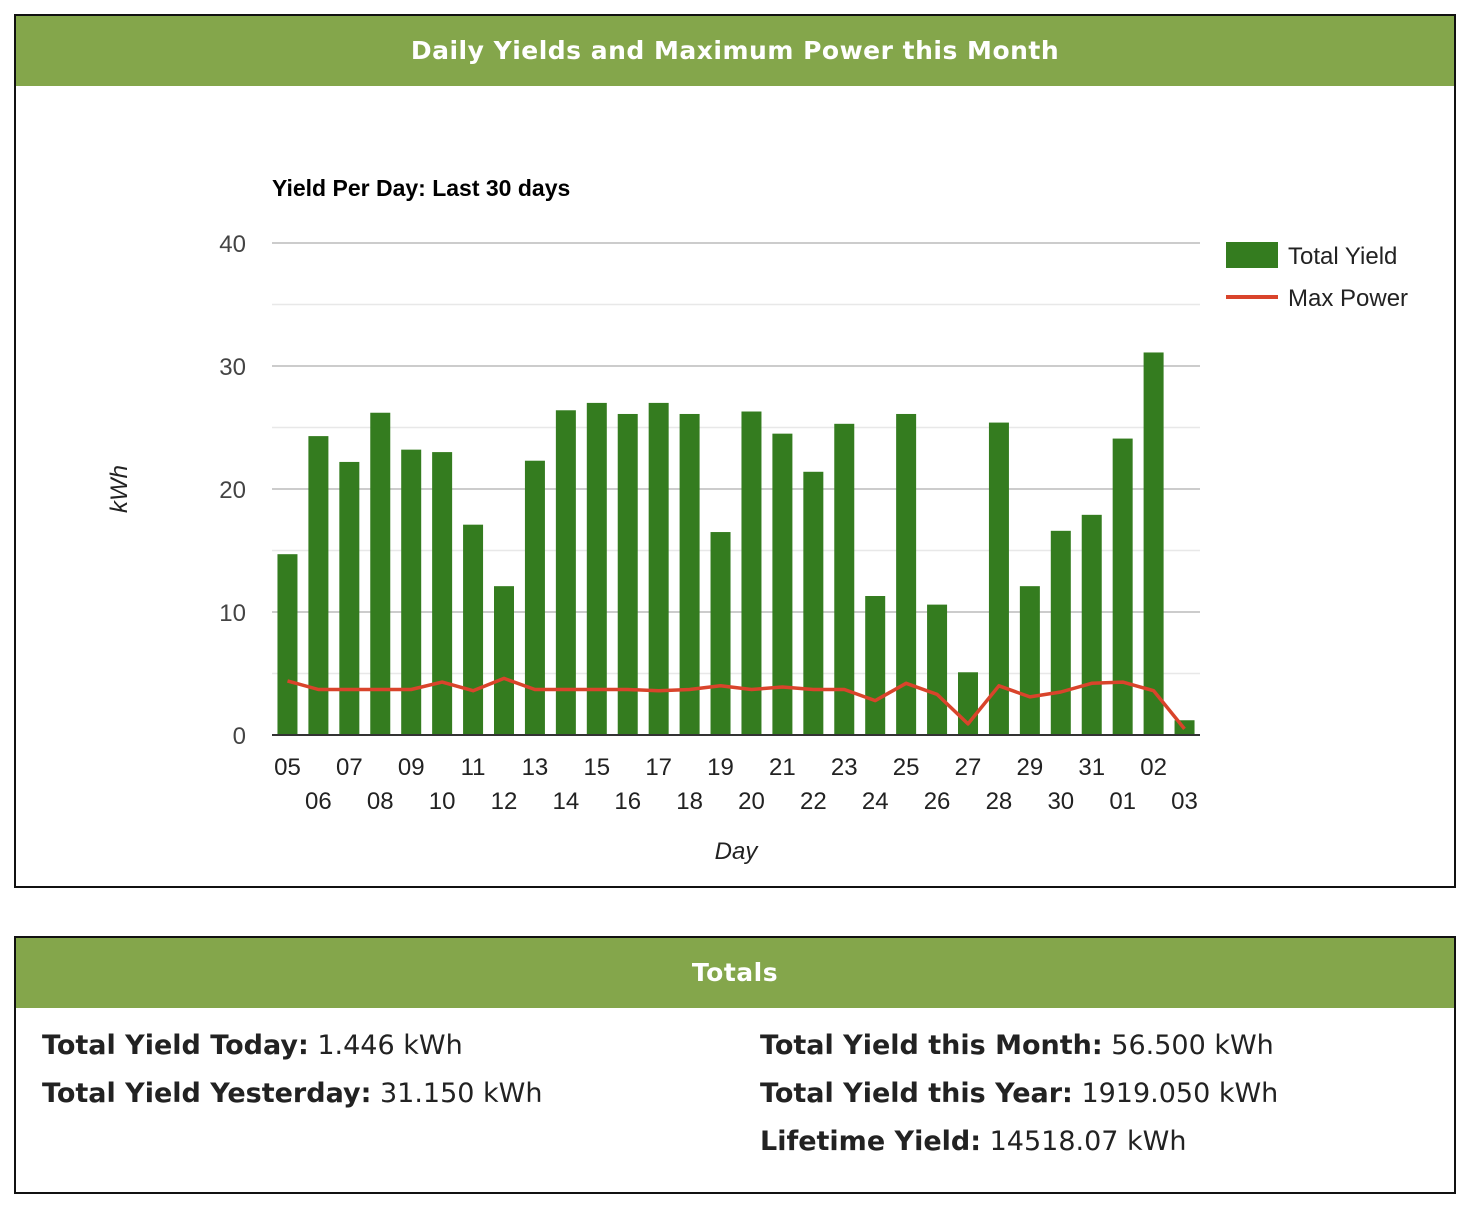 The height and width of the screenshot is (1206, 1474). Describe the element at coordinates (473, 767) in the screenshot. I see `x-tick-label: 11` at that location.